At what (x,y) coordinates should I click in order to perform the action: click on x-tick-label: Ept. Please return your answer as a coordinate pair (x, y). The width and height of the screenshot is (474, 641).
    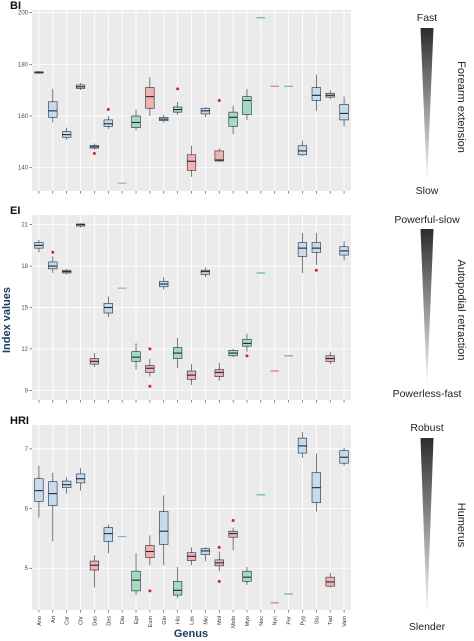
    Looking at the image, I should click on (137, 620).